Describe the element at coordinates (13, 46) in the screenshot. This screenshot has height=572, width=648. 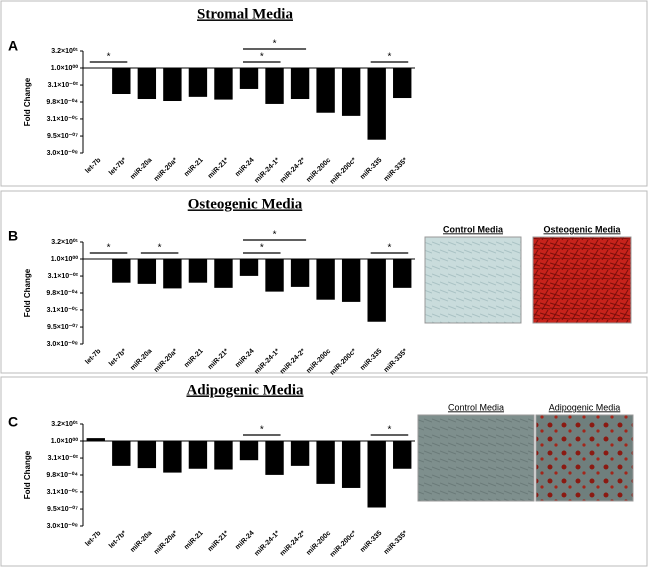
I see `panel-label: A` at that location.